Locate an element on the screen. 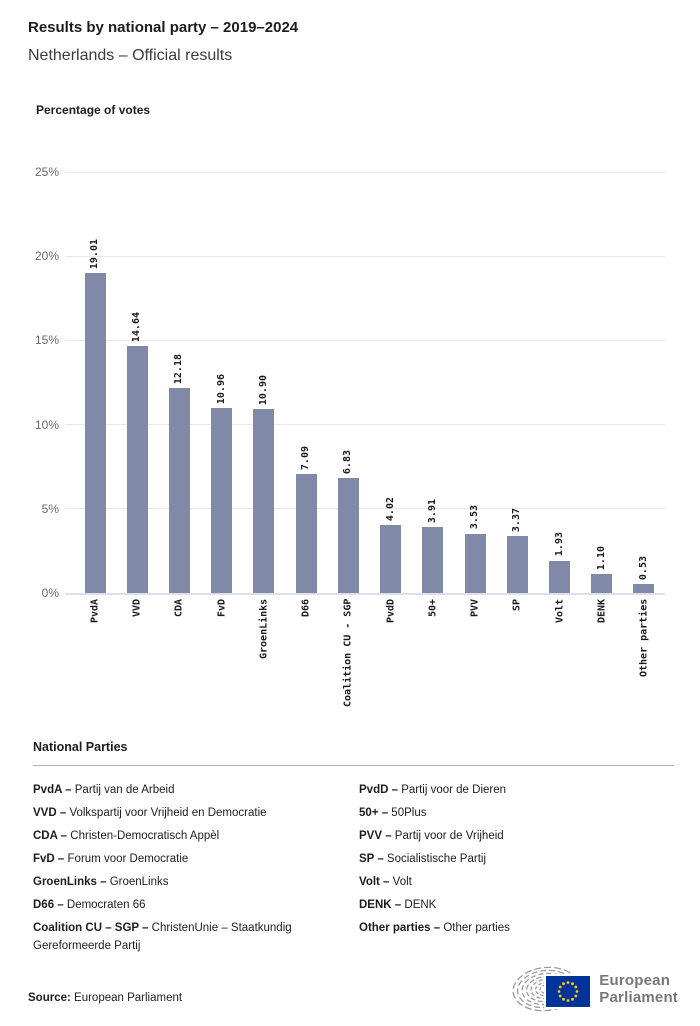  axis-tick-label: 15% is located at coordinates (46, 340).